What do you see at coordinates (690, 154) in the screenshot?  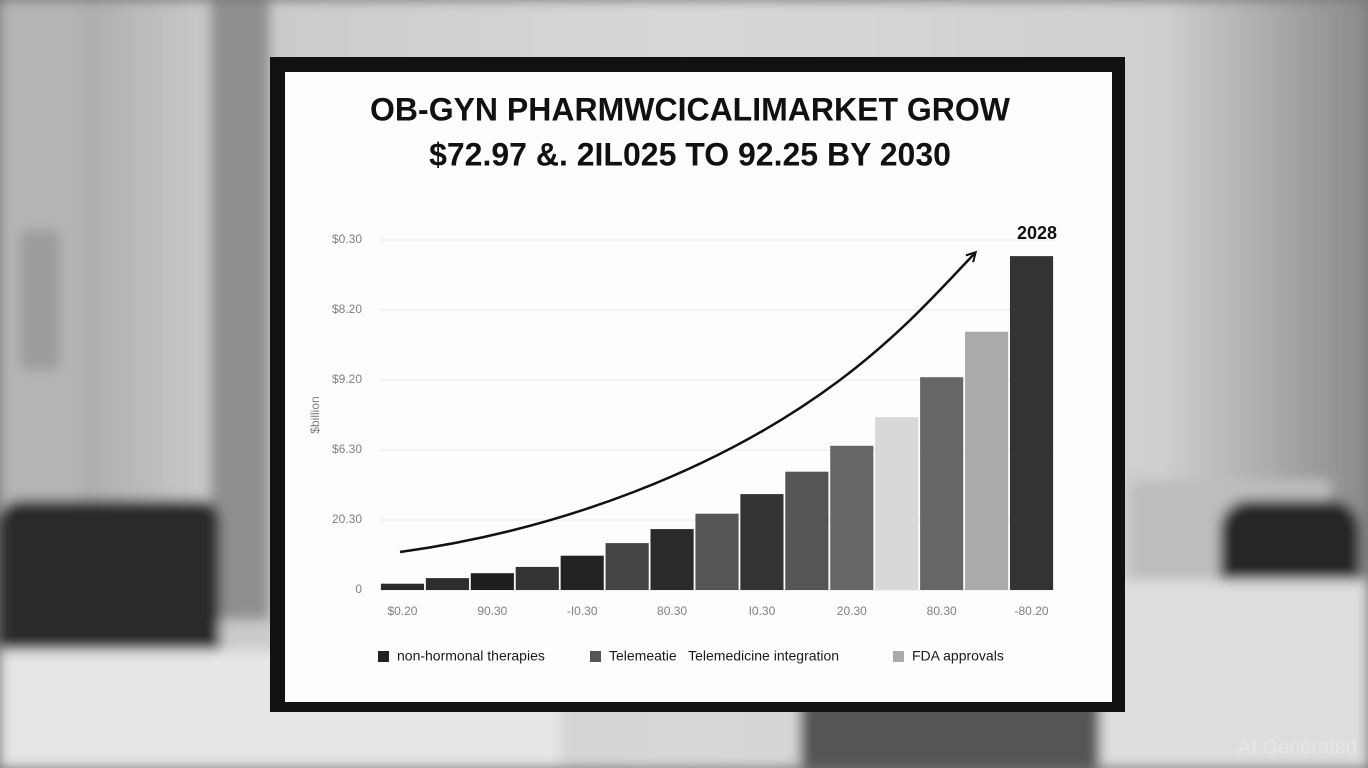 I see `chart-subtitle: $72.97 &. 2IL025 TO 92.25 BY 2030` at bounding box center [690, 154].